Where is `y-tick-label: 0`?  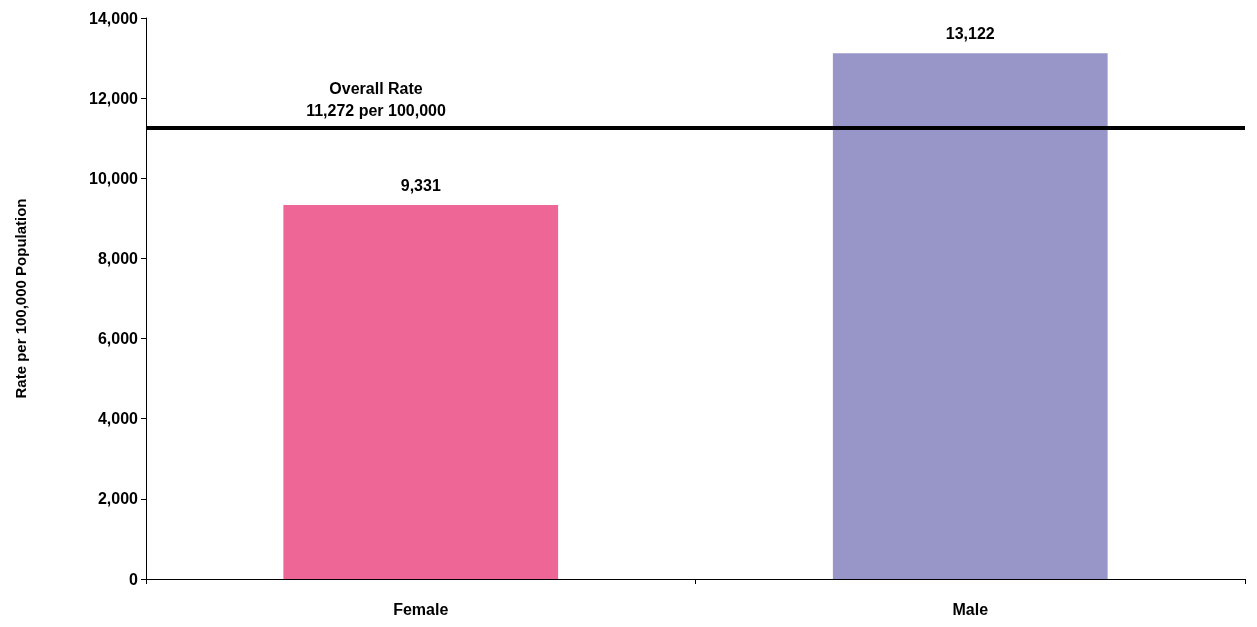
y-tick-label: 0 is located at coordinates (134, 579).